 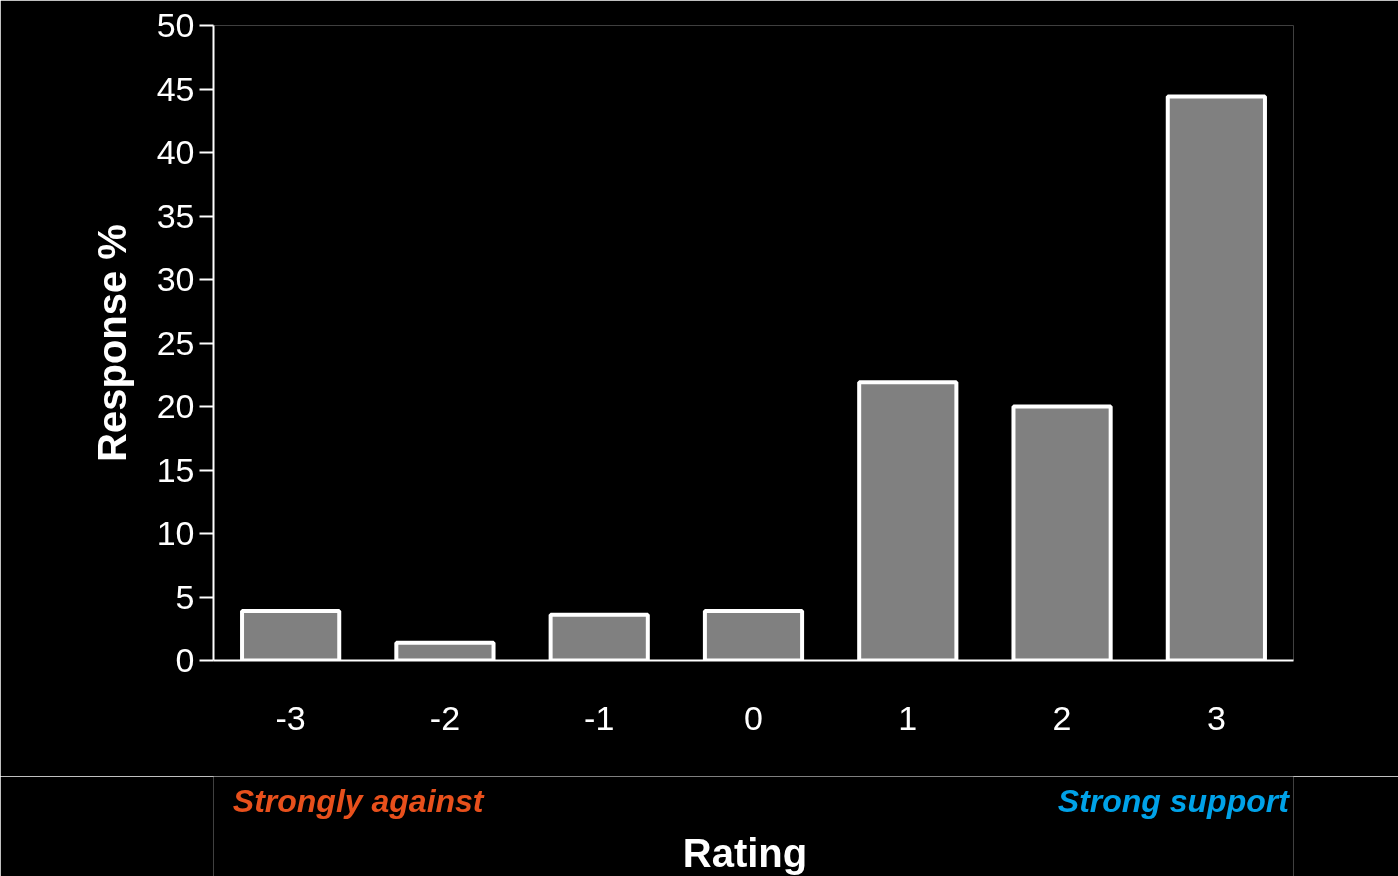 I want to click on x-tick-label: -2, so click(x=445, y=717).